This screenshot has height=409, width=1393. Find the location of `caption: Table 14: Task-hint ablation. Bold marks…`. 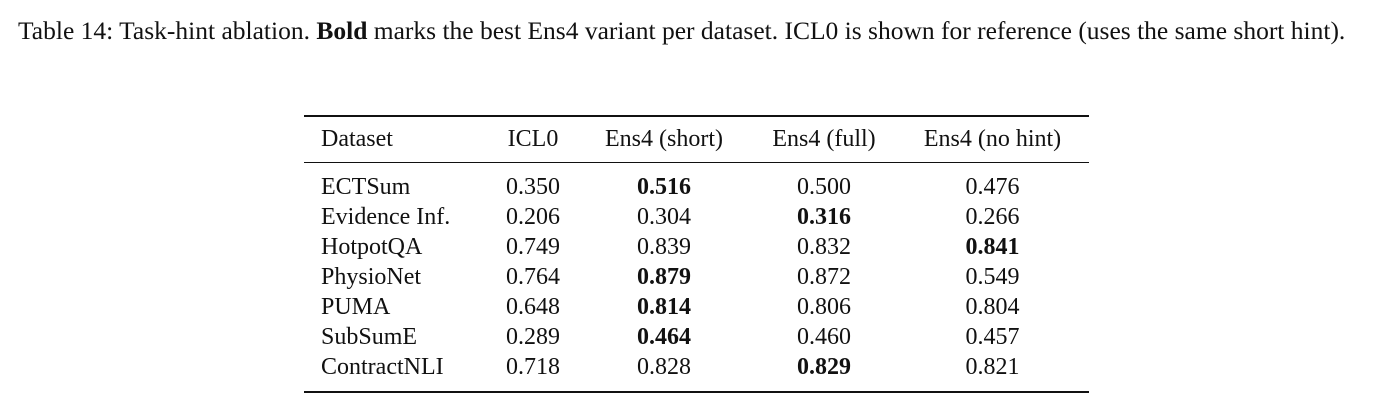

caption: Table 14: Task-hint ablation. Bold marks… is located at coordinates (700, 31).